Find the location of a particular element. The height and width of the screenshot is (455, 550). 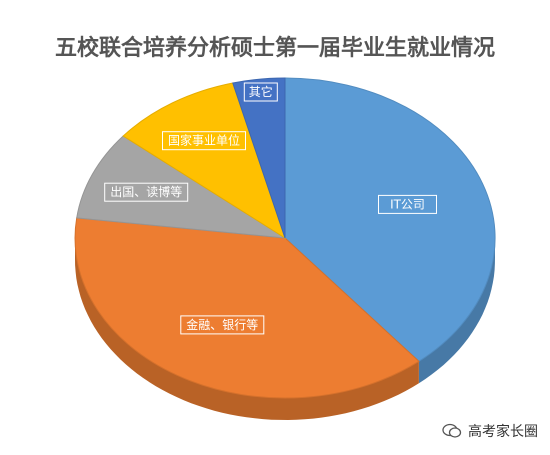

slice-label-text-4: 其它 is located at coordinates (261, 91).